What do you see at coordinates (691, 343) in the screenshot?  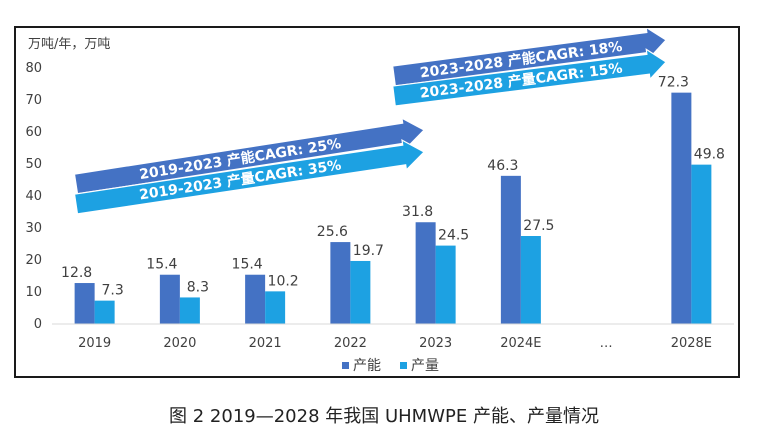 I see `x-category-label: 2028E` at bounding box center [691, 343].